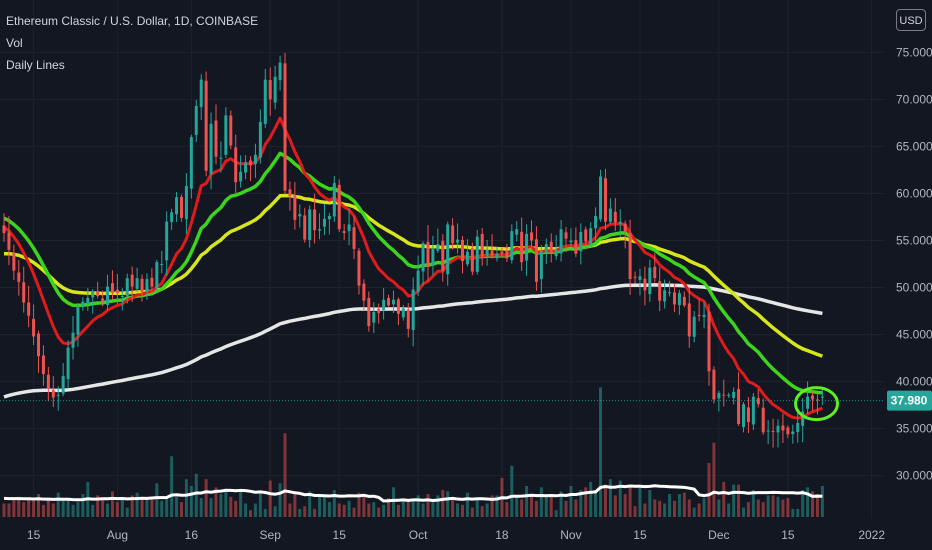 The width and height of the screenshot is (932, 550). I want to click on currency-button: USD, so click(911, 20).